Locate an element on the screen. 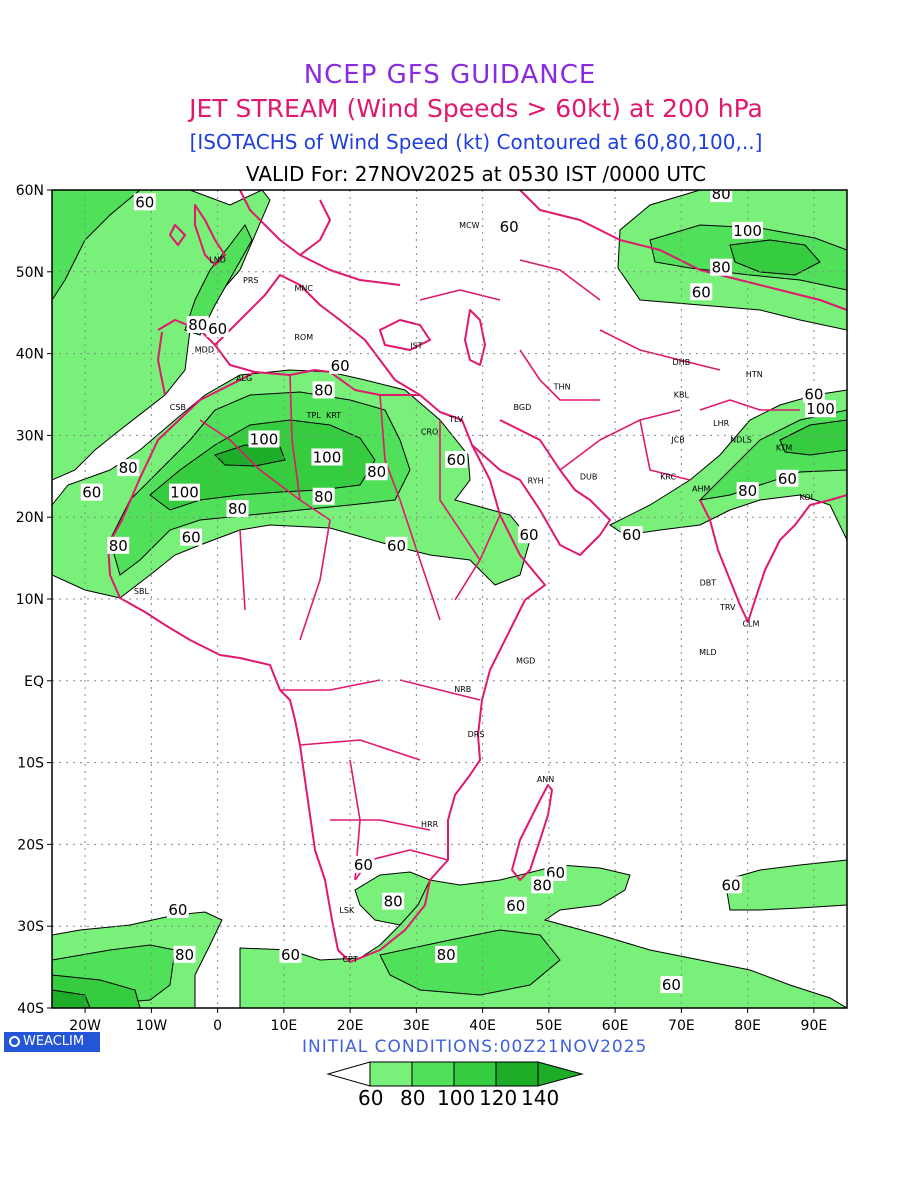  station-label: MCW is located at coordinates (469, 225).